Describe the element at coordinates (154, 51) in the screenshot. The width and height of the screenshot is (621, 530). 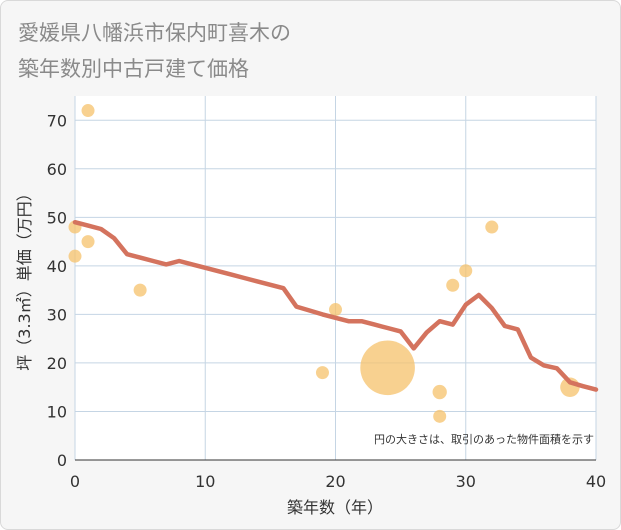
I see `chart-title: 愛媛県八幡浜市保内町喜木の 築年数別中古戸建て価格` at that location.